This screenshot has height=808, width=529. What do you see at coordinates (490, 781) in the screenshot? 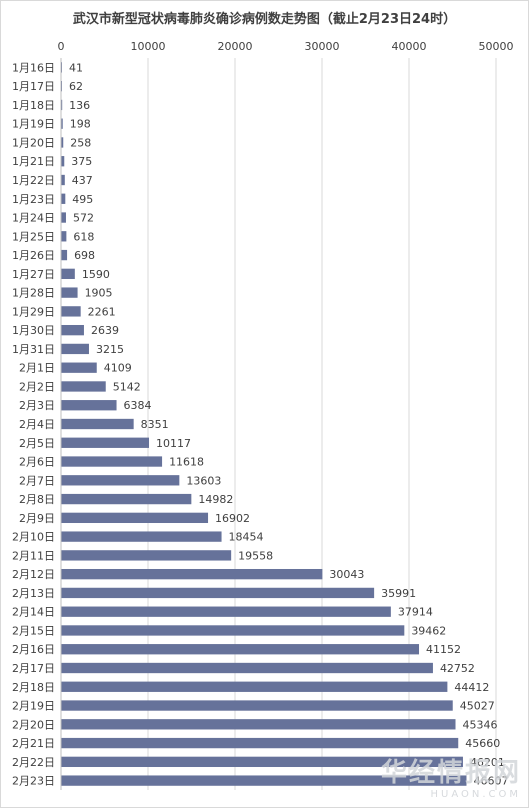
I see `data-label: 46607` at bounding box center [490, 781].